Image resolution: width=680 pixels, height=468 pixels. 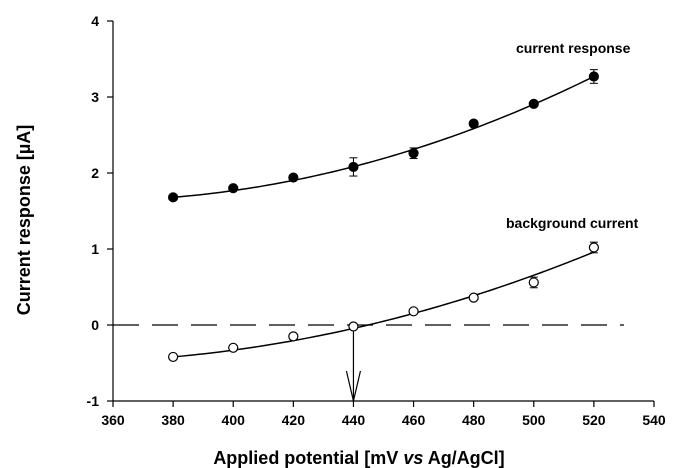 I want to click on intersection-arrow, so click(x=353, y=364).